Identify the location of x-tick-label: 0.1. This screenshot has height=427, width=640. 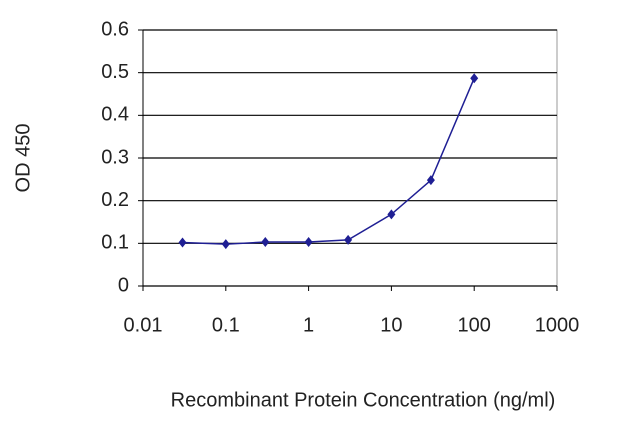
(226, 325).